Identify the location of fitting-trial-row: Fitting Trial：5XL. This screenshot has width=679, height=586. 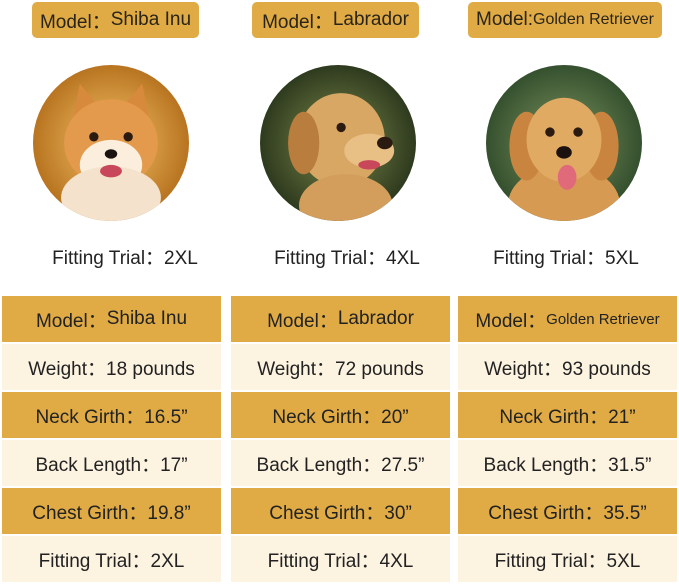
(567, 559).